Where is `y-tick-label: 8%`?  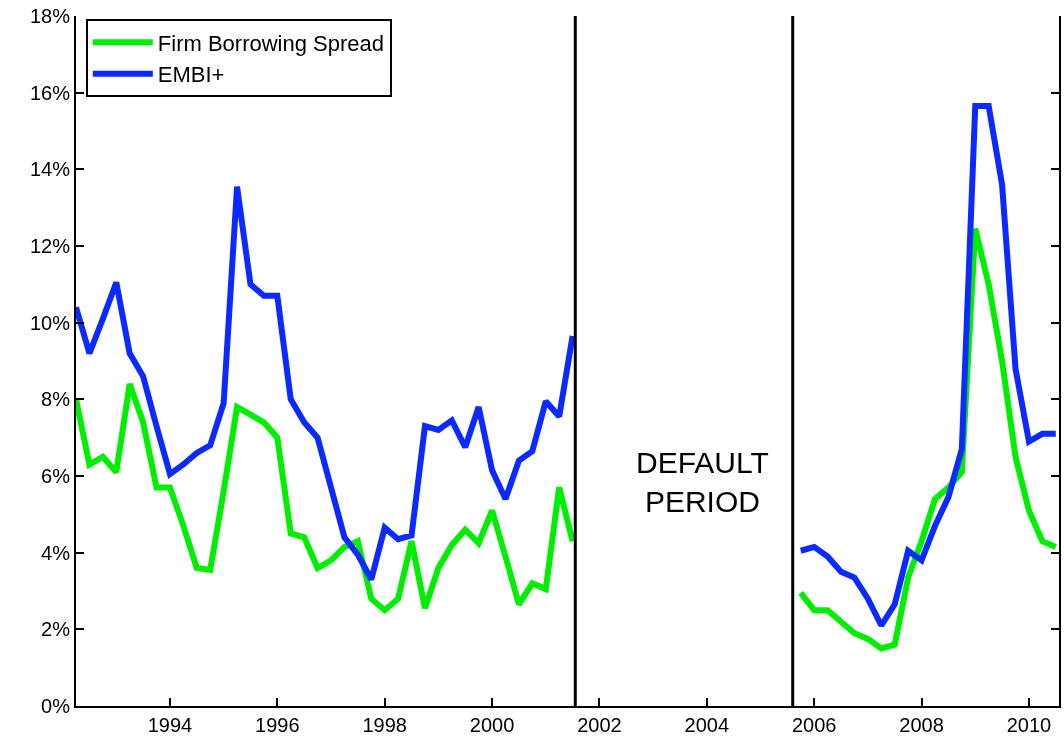 y-tick-label: 8% is located at coordinates (56, 399).